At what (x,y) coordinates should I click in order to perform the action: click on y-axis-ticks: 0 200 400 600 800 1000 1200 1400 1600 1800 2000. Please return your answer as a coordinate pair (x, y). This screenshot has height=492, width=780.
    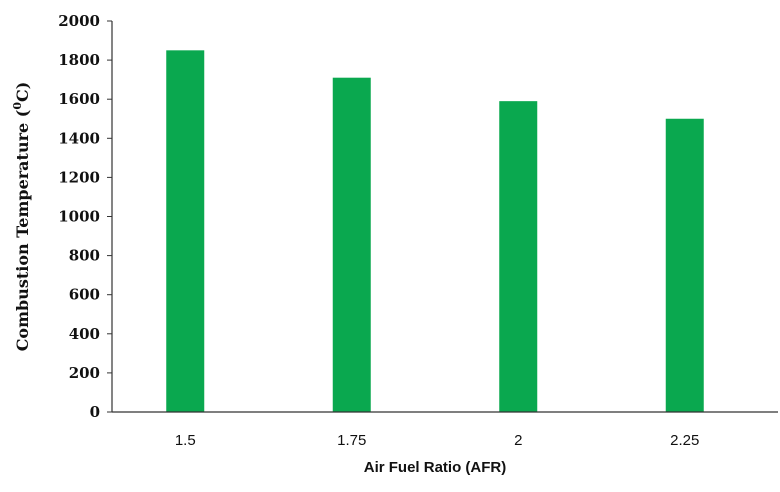
    Looking at the image, I should click on (85, 216).